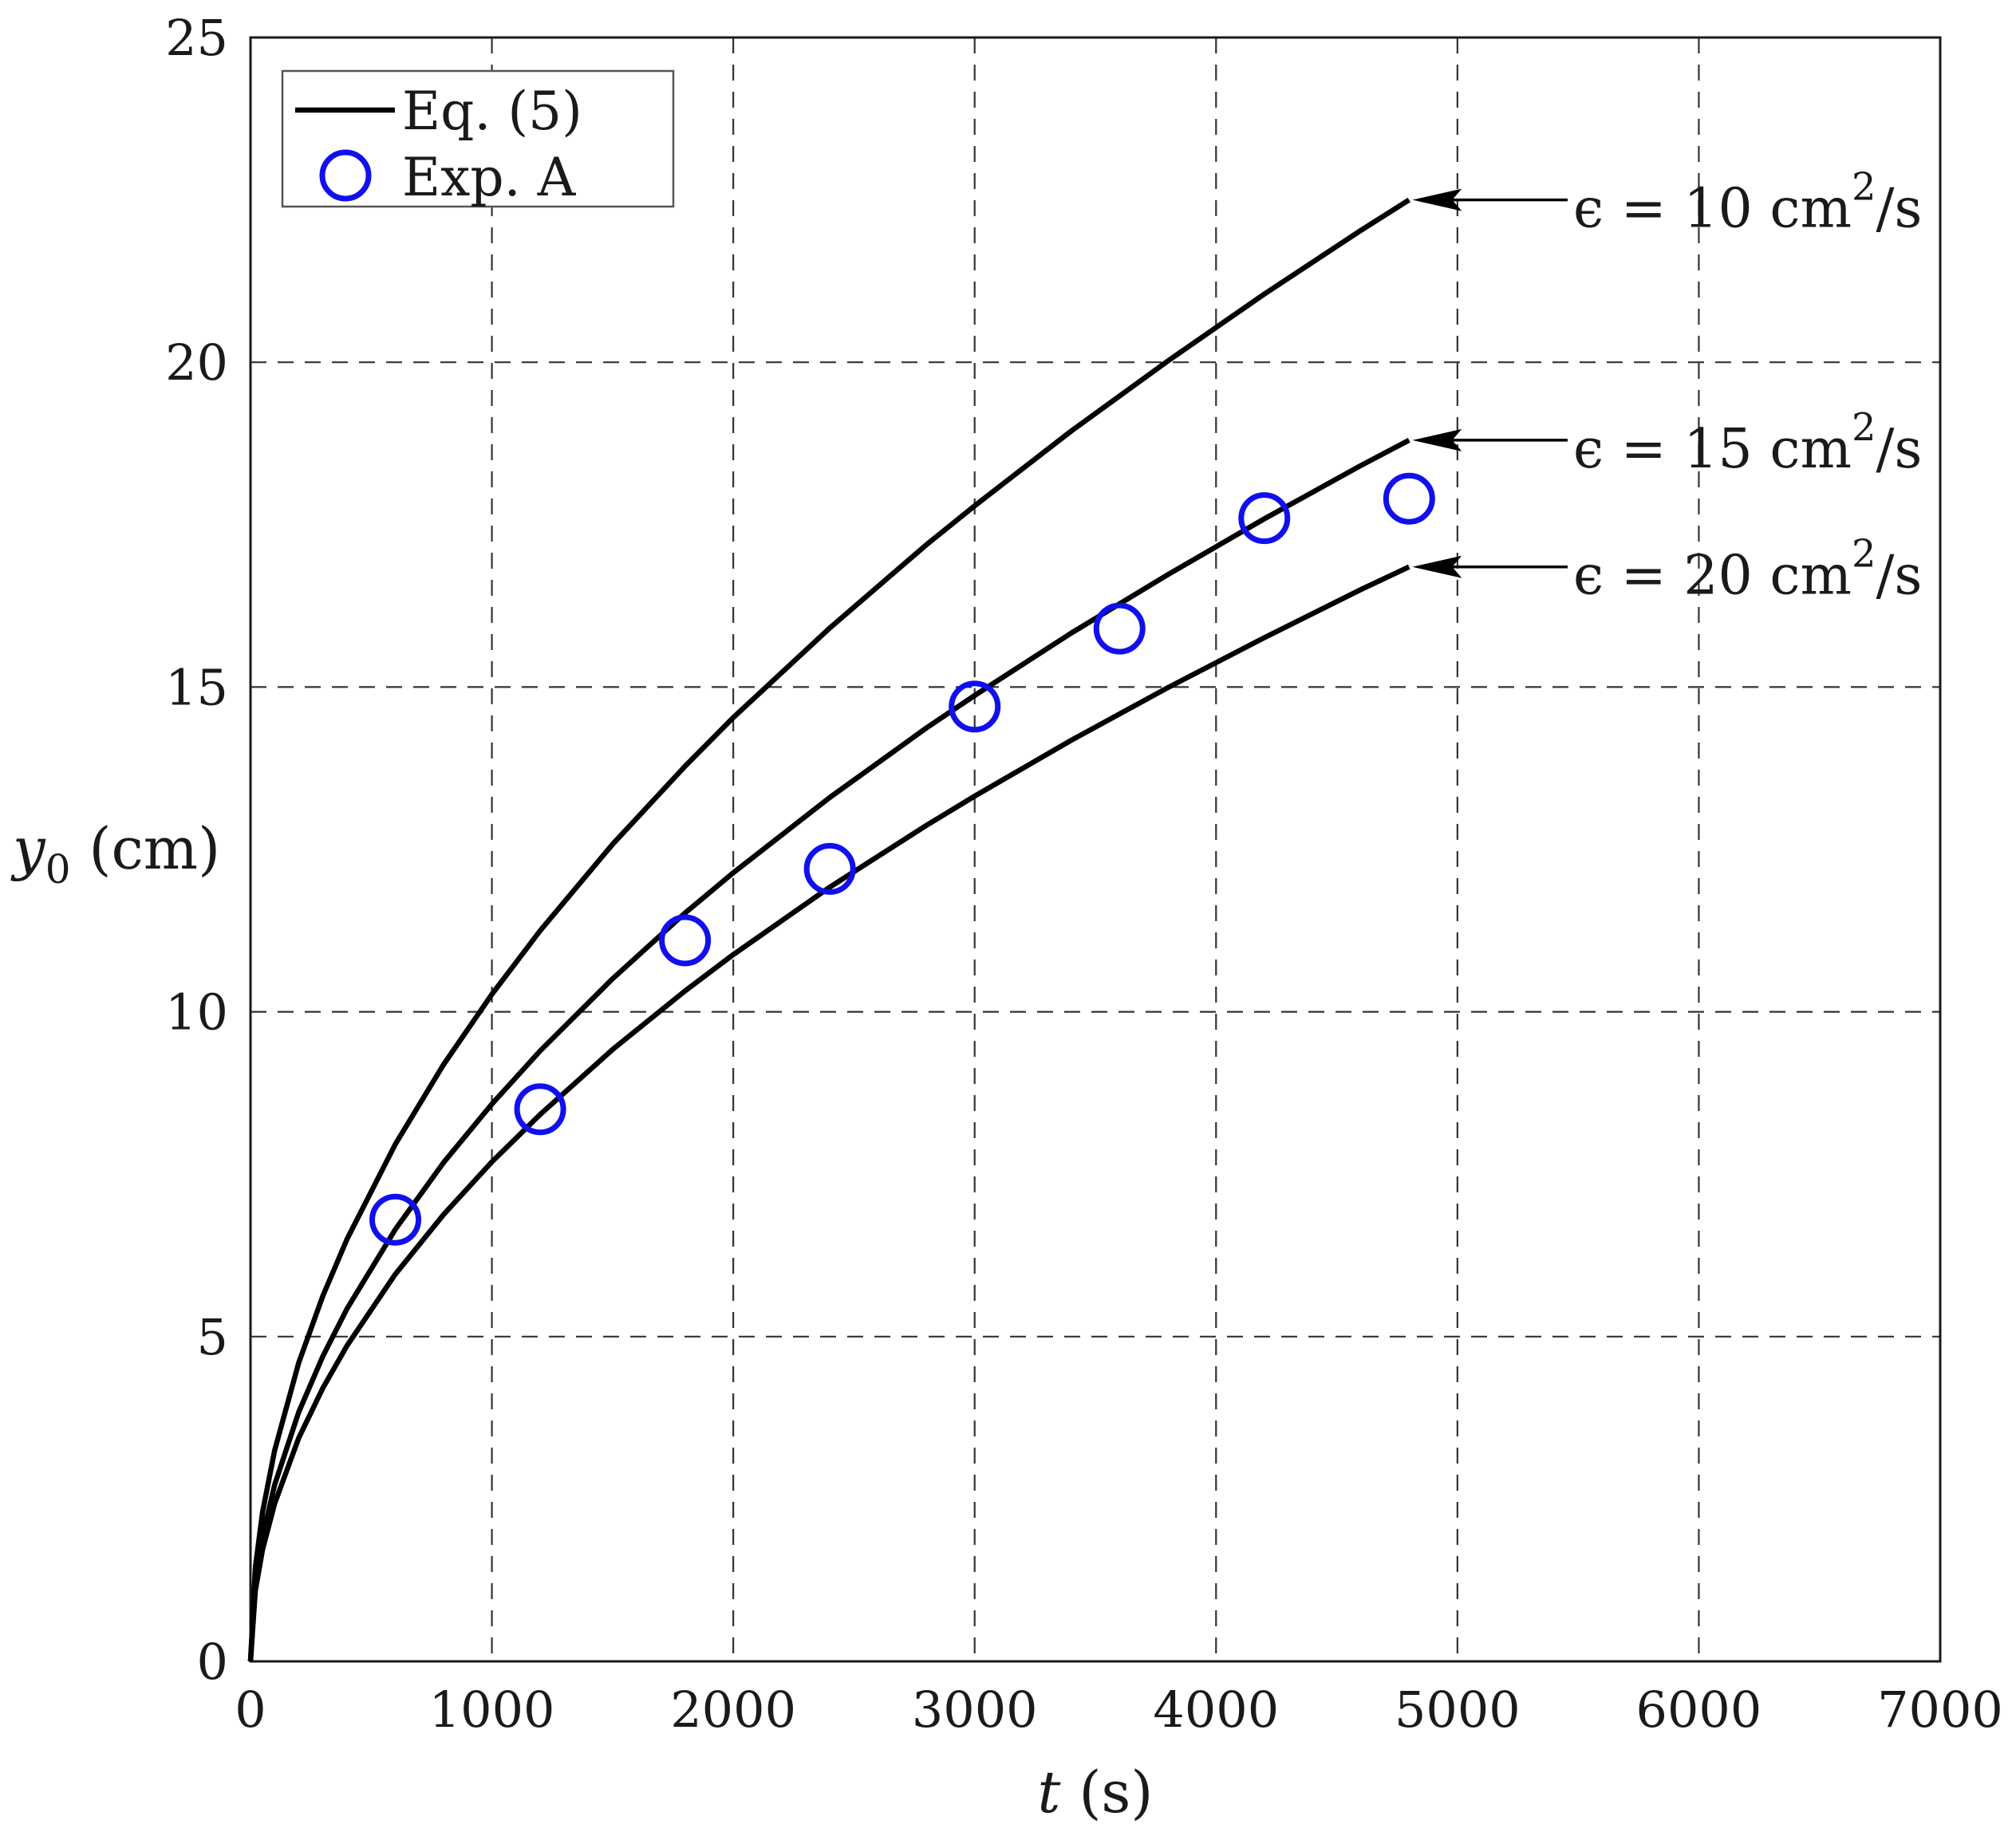 The height and width of the screenshot is (1848, 2012). Describe the element at coordinates (1699, 1710) in the screenshot. I see `x-tick-label: 6000` at that location.